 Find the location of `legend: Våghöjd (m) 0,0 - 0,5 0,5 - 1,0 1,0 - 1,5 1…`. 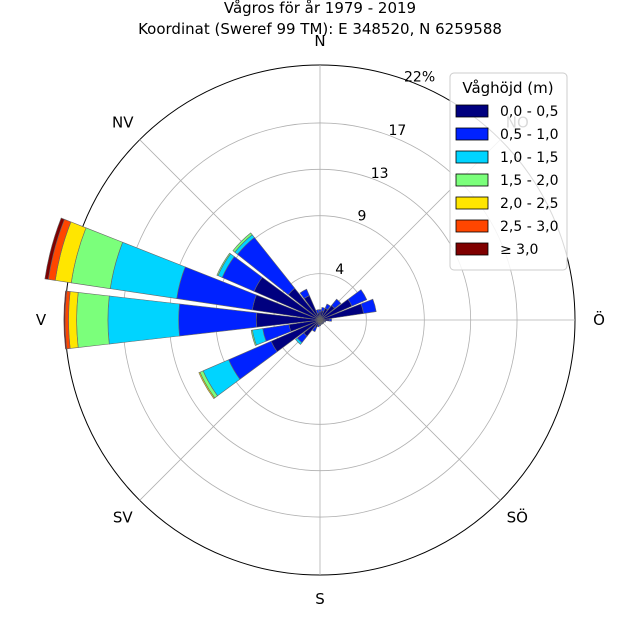

legend: Våghöjd (m) 0,0 - 0,5 0,5 - 1,0 1,0 - 1,5 1… is located at coordinates (508, 171).